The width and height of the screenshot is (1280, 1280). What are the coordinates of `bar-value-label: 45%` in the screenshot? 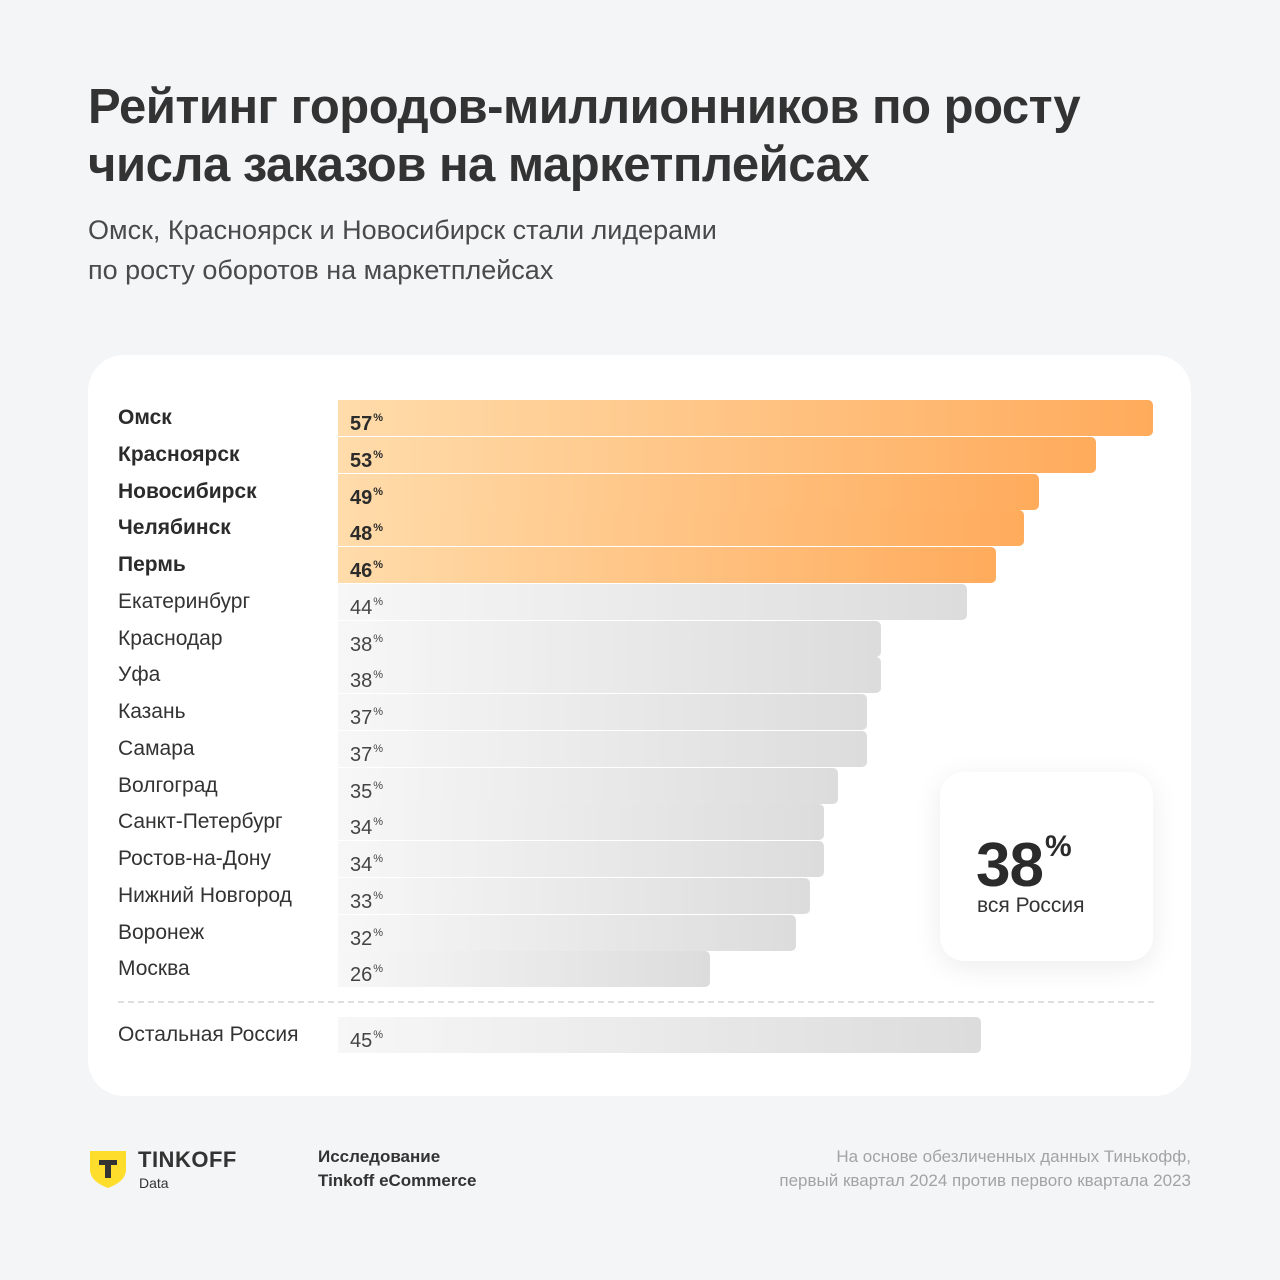 It's located at (367, 1040).